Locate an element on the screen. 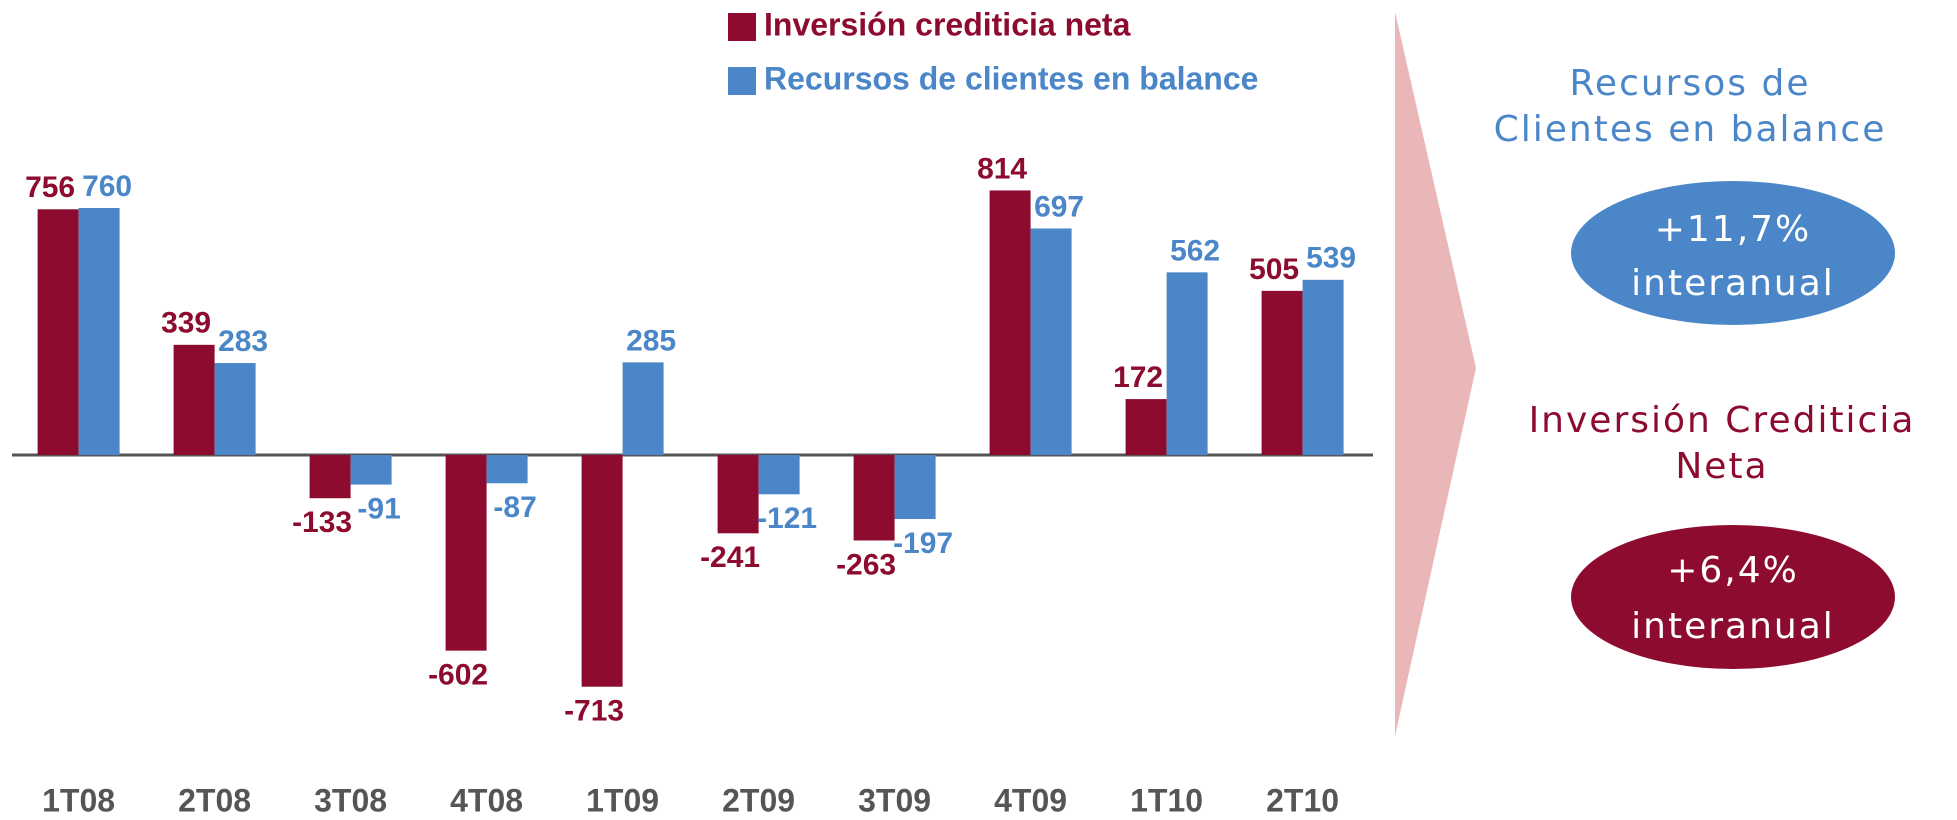 The image size is (1957, 820). value-label: 756 is located at coordinates (50, 187).